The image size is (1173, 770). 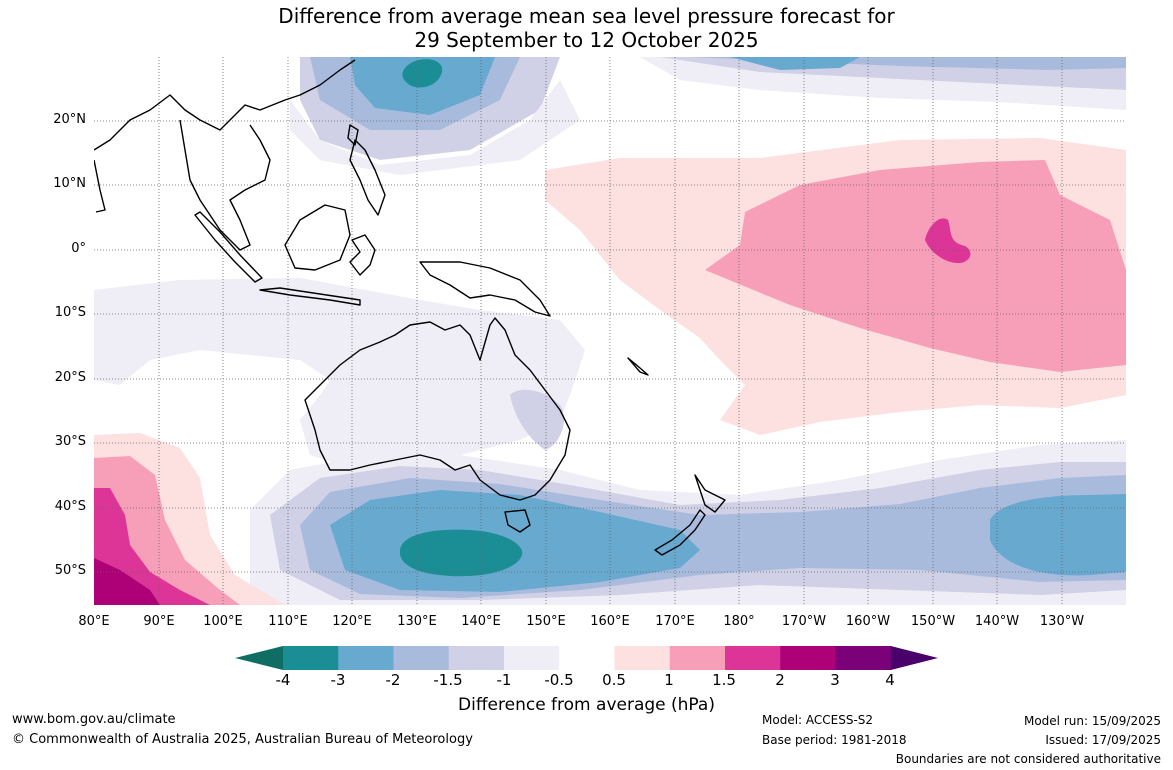 What do you see at coordinates (223, 621) in the screenshot?
I see `lon-label-100e: 100°E` at bounding box center [223, 621].